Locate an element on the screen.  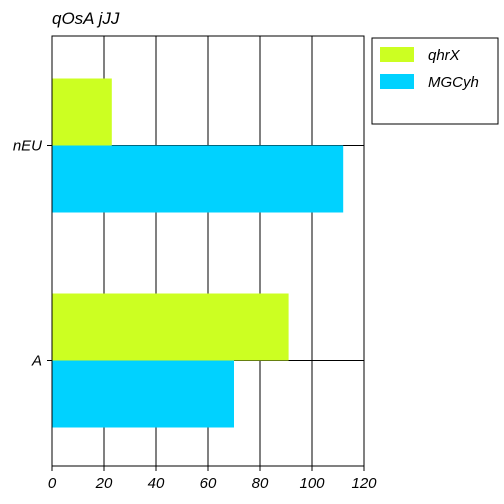
x-axis-ticks: 0 20 40 60 80 100 120 is located at coordinates (212, 479).